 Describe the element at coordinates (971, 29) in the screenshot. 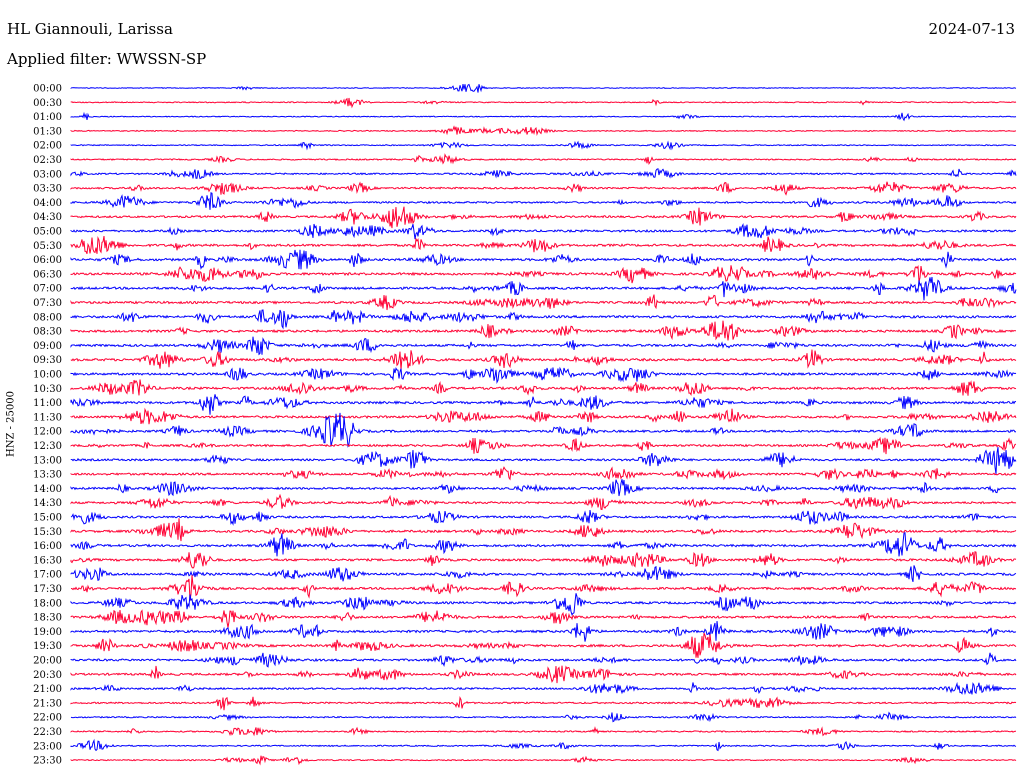

I see `date-label: 2024-07-13` at that location.